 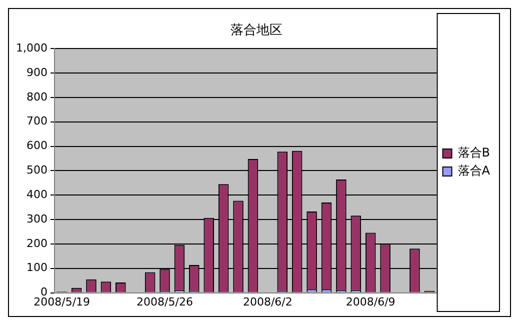 What do you see at coordinates (37, 145) in the screenshot?
I see `y-tick-label: 600` at bounding box center [37, 145].